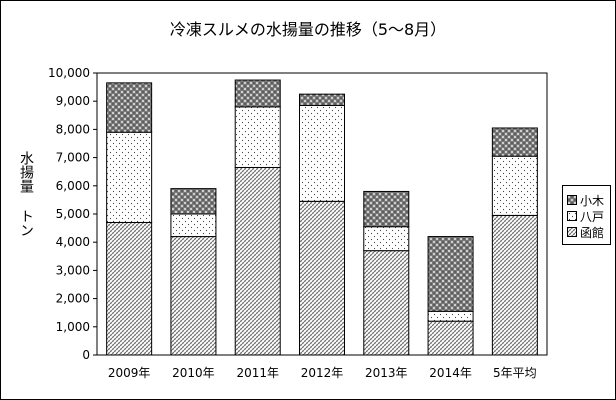 This screenshot has width=616, height=400. What do you see at coordinates (73, 158) in the screenshot?
I see `y-tick-label: 7,000` at bounding box center [73, 158].